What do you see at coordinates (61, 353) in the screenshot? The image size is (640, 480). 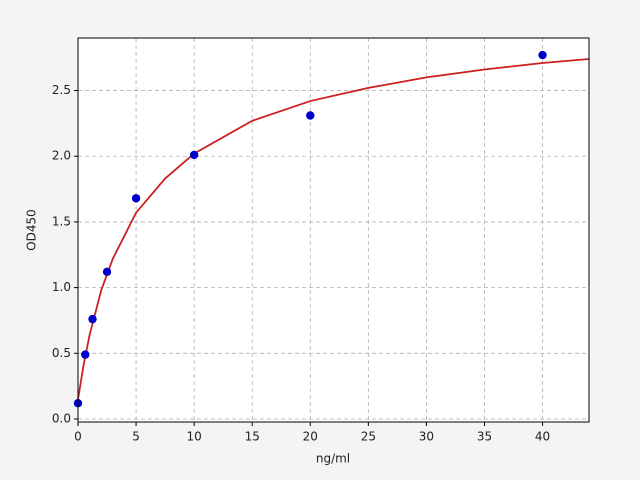 I see `y-tick-label: 0.5` at bounding box center [61, 353].